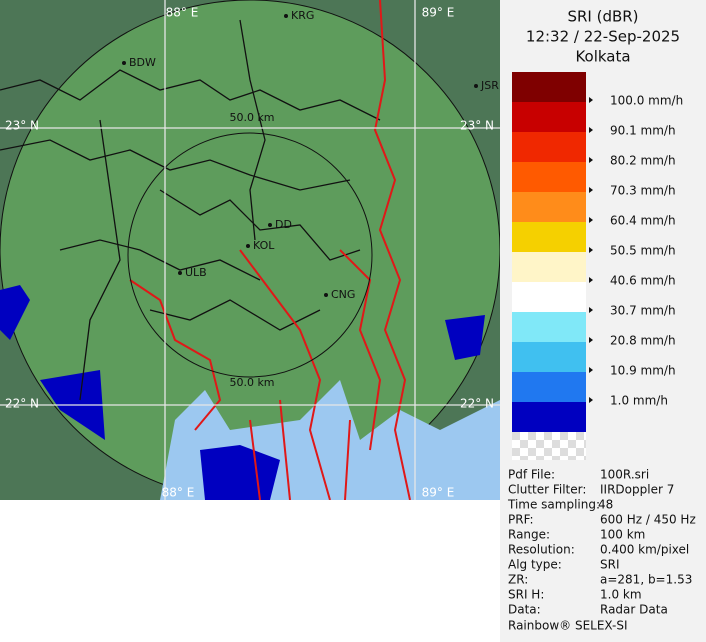 This screenshot has height=642, width=706. I want to click on legend-label: 30.7 mm/h, so click(643, 311).